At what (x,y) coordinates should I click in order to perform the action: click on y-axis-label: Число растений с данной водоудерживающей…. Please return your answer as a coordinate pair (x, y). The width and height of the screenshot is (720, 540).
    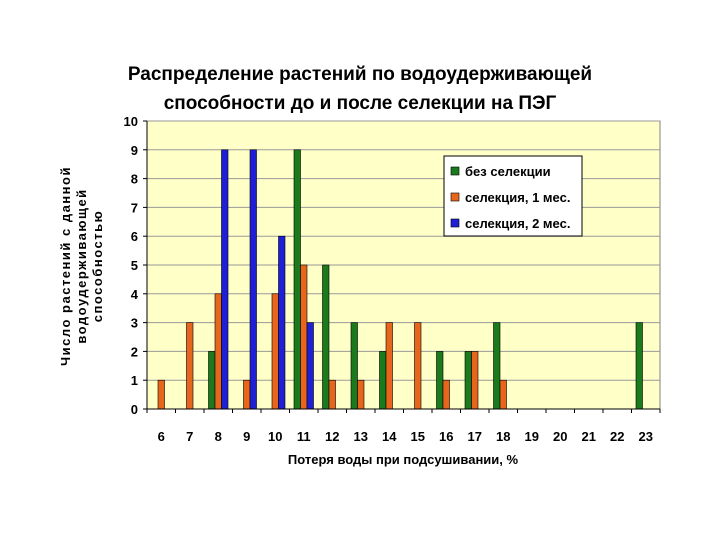
    Looking at the image, I should click on (81, 266).